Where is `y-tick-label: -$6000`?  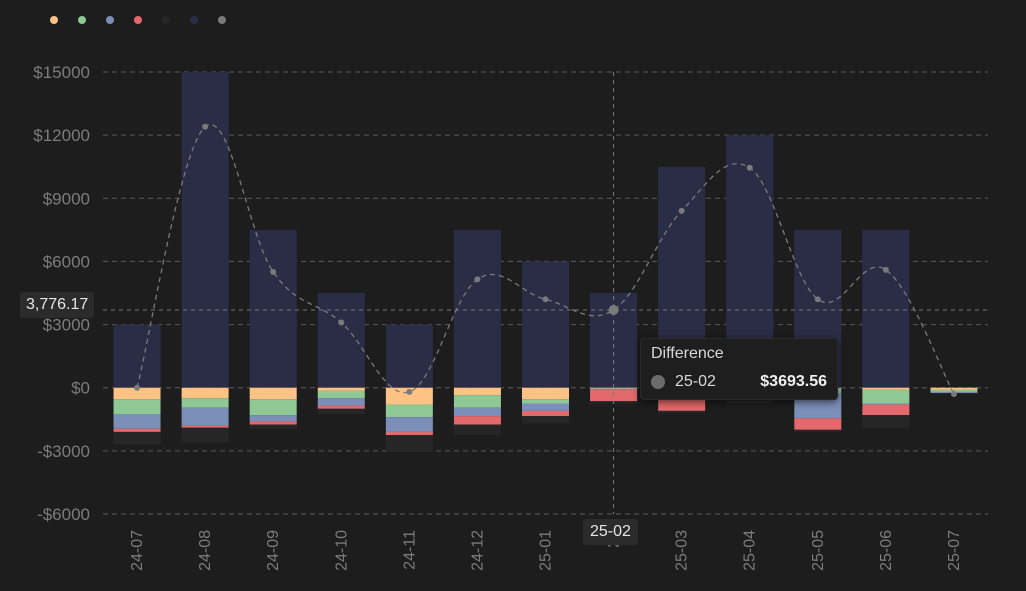
y-tick-label: -$6000 is located at coordinates (63, 514).